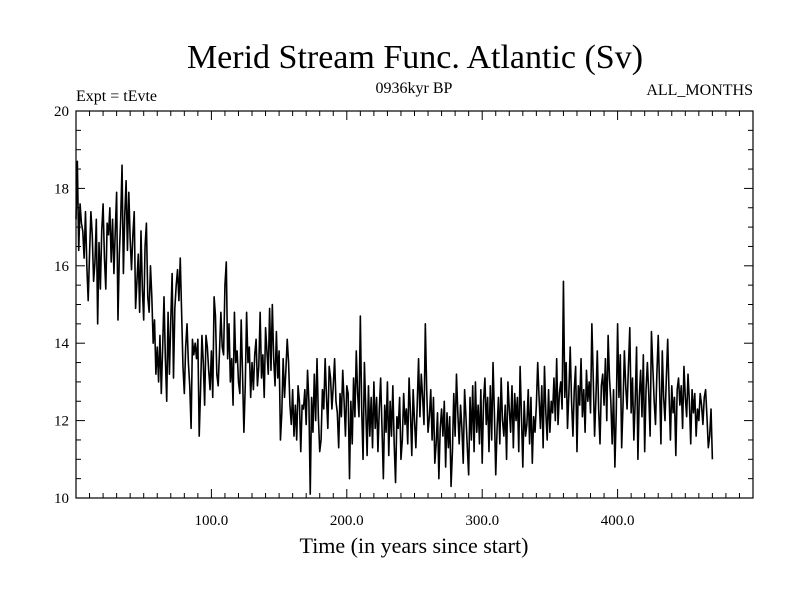 Image resolution: width=800 pixels, height=600 pixels. I want to click on x-tick-label: 400.0, so click(618, 521).